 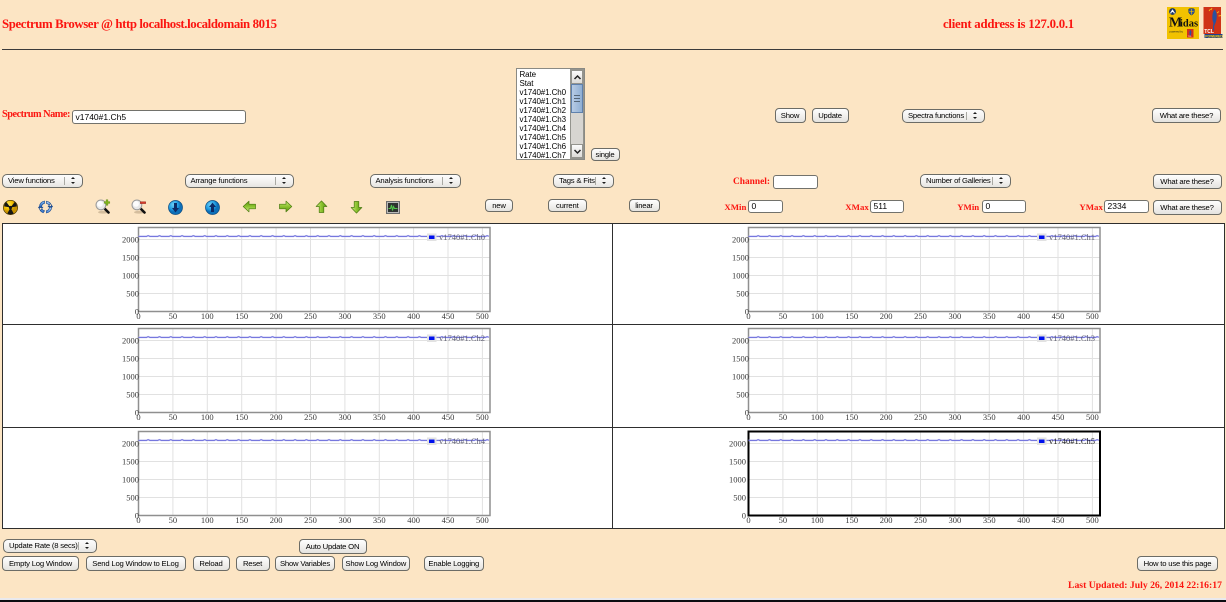 What do you see at coordinates (1189, 24) in the screenshot?
I see `svg-text: idas` at bounding box center [1189, 24].